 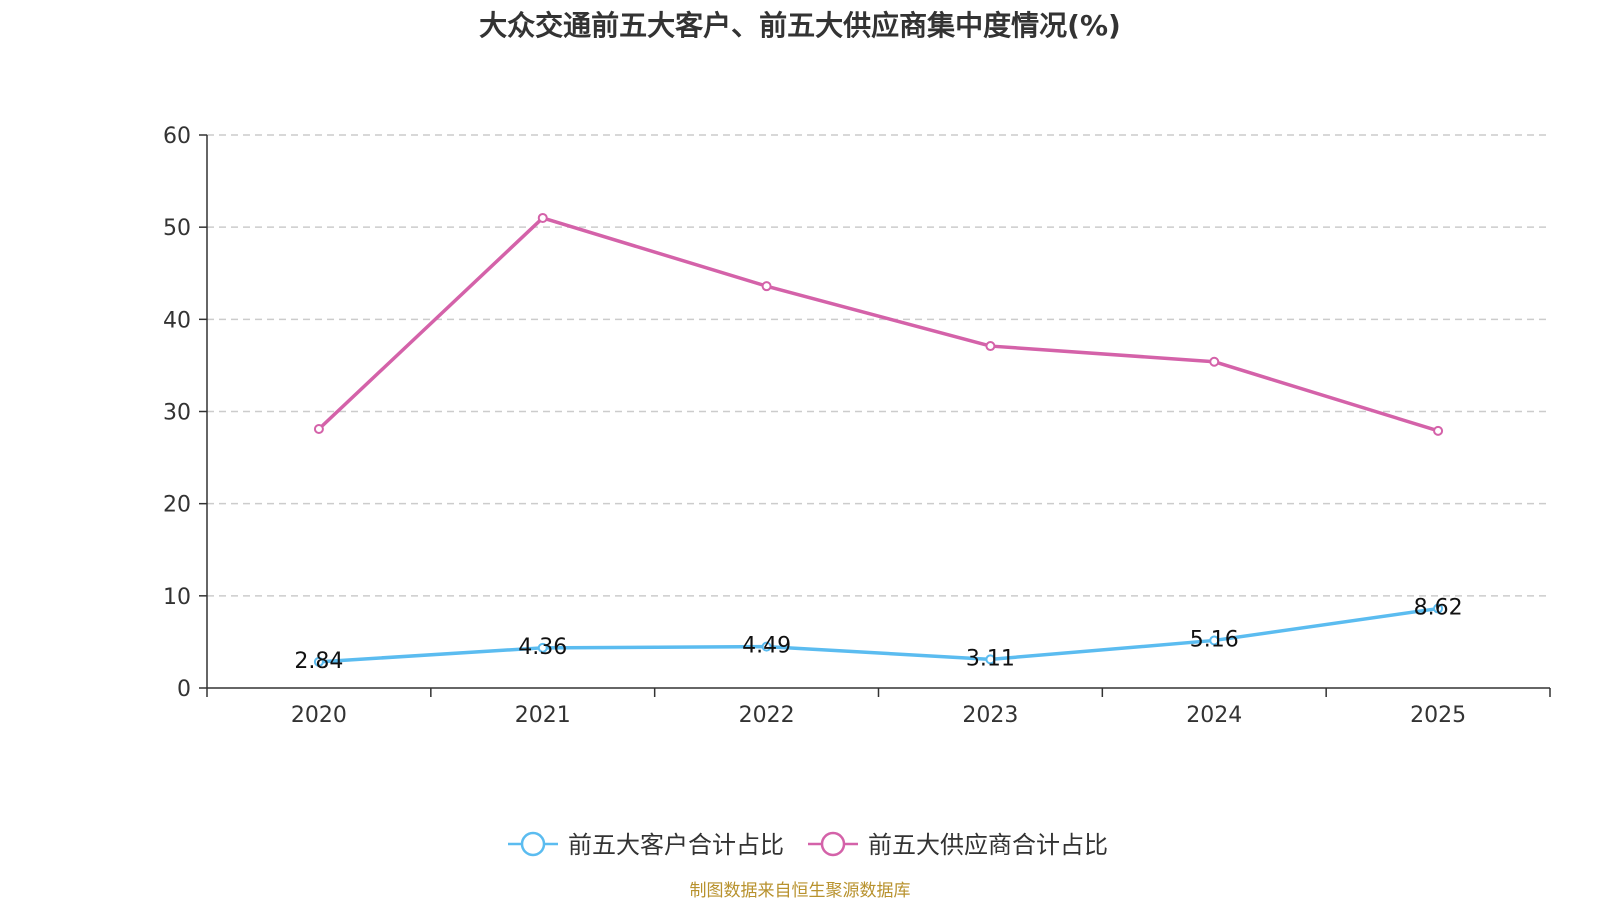 I want to click on data-label: 3.11, so click(x=990, y=658).